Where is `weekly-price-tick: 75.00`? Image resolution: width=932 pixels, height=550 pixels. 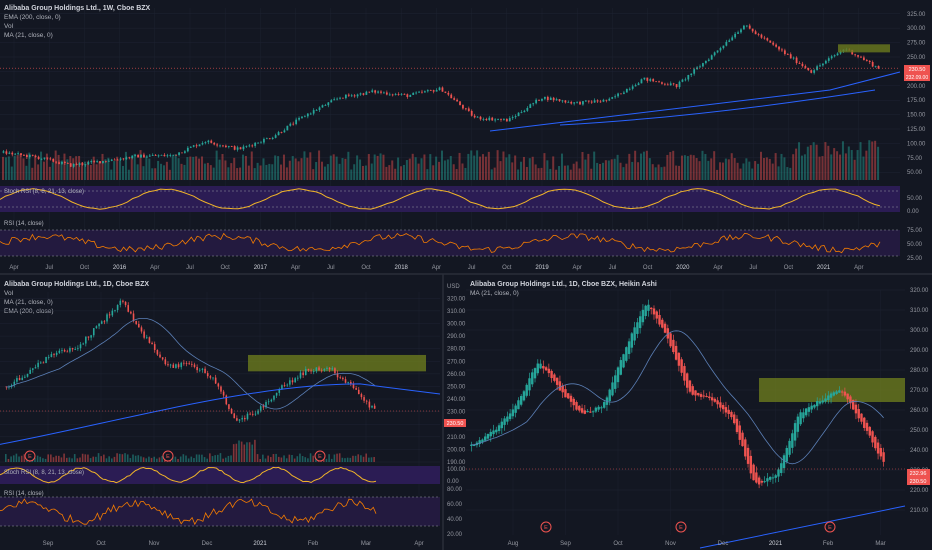 weekly-price-tick: 75.00 is located at coordinates (915, 159).